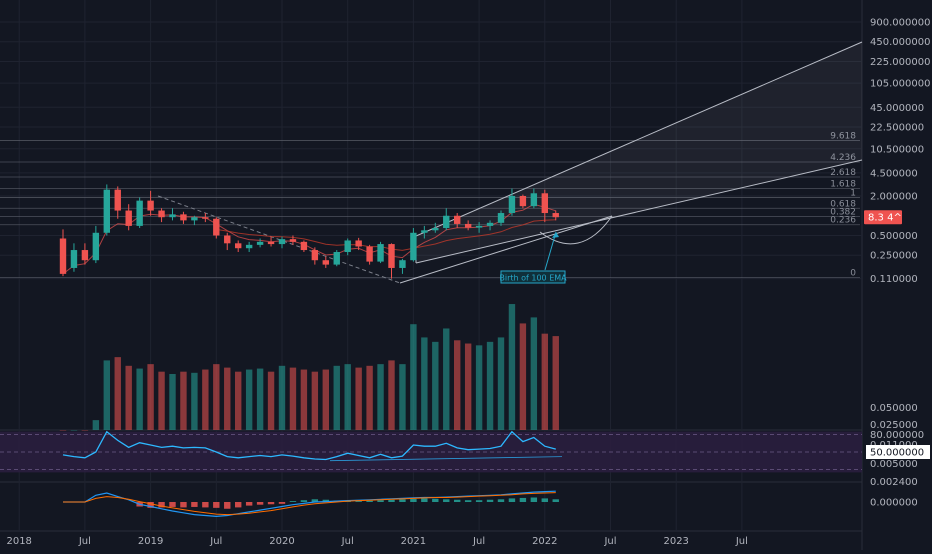 This screenshot has width=932, height=554. What do you see at coordinates (843, 185) in the screenshot?
I see `fib-level-label: 1.618` at bounding box center [843, 185].